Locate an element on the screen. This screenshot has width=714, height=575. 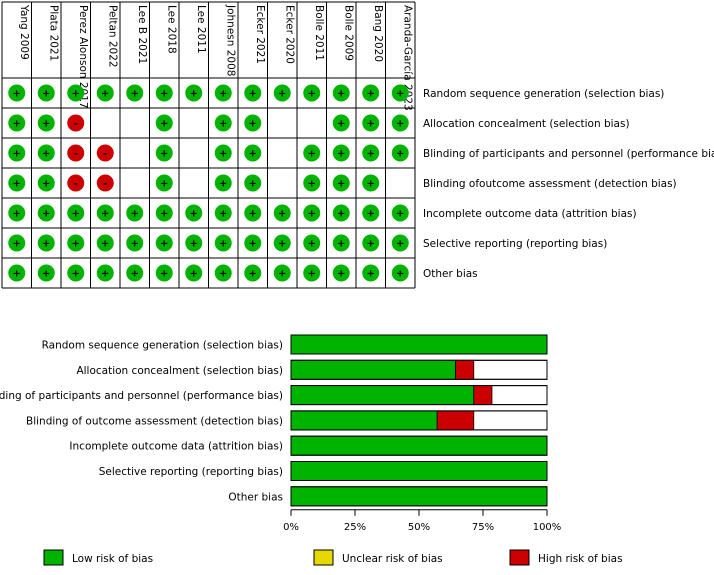
study-label: Bolle 2011 is located at coordinates (319, 33).